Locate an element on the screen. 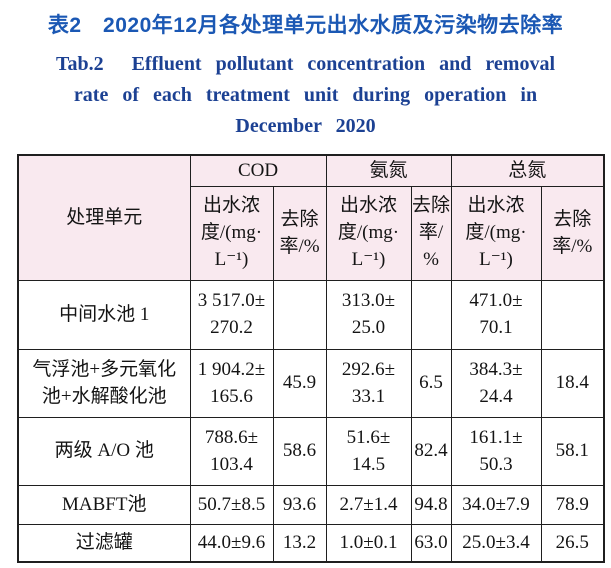 The image size is (611, 568). value-cell: 26.5 is located at coordinates (572, 543).